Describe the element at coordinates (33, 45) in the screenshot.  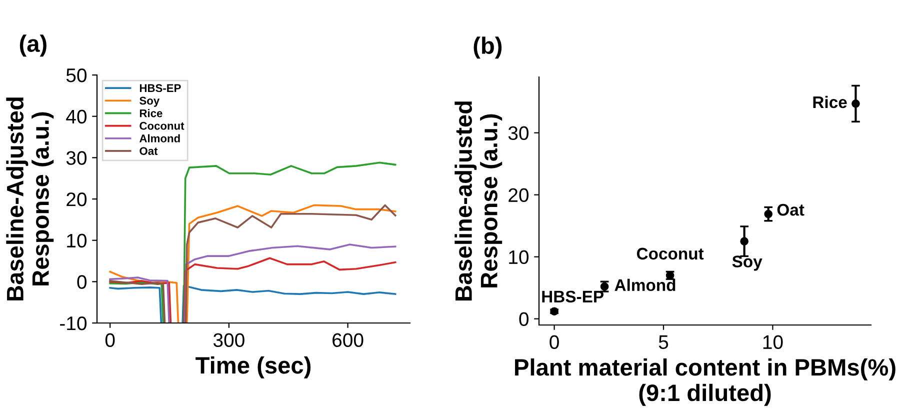
I see `chart-title: (a)` at that location.